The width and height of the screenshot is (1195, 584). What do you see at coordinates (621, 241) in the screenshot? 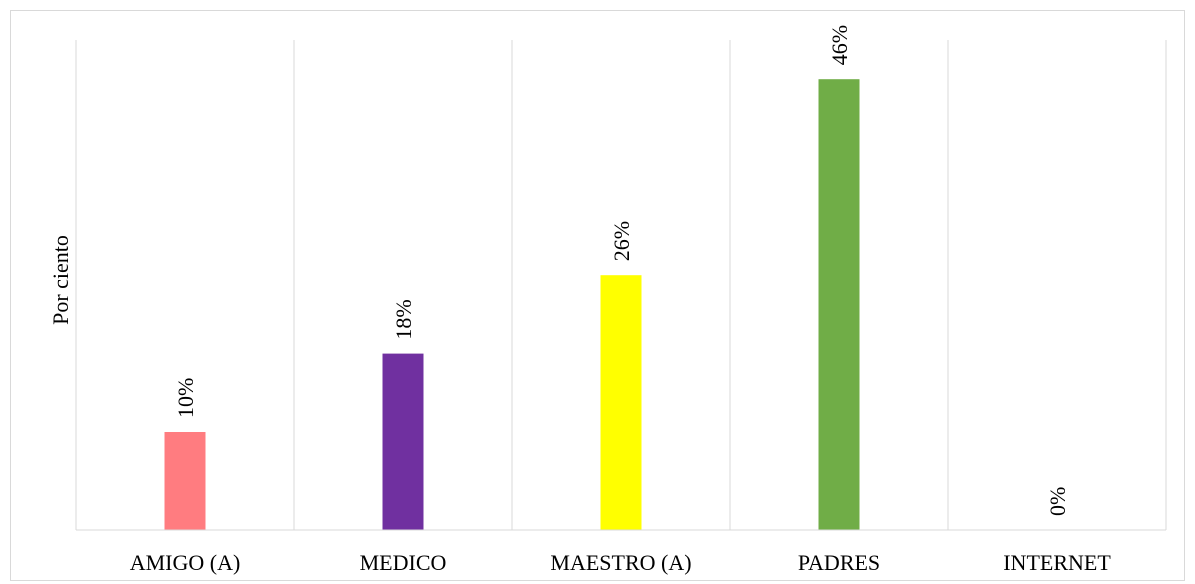
I see `data-label: 26%` at bounding box center [621, 241].